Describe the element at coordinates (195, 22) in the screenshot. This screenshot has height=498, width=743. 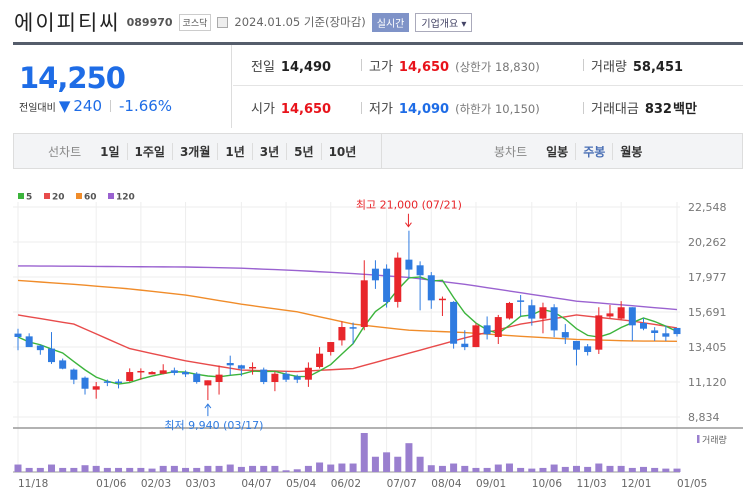
I see `market-badge: 코스닥` at that location.